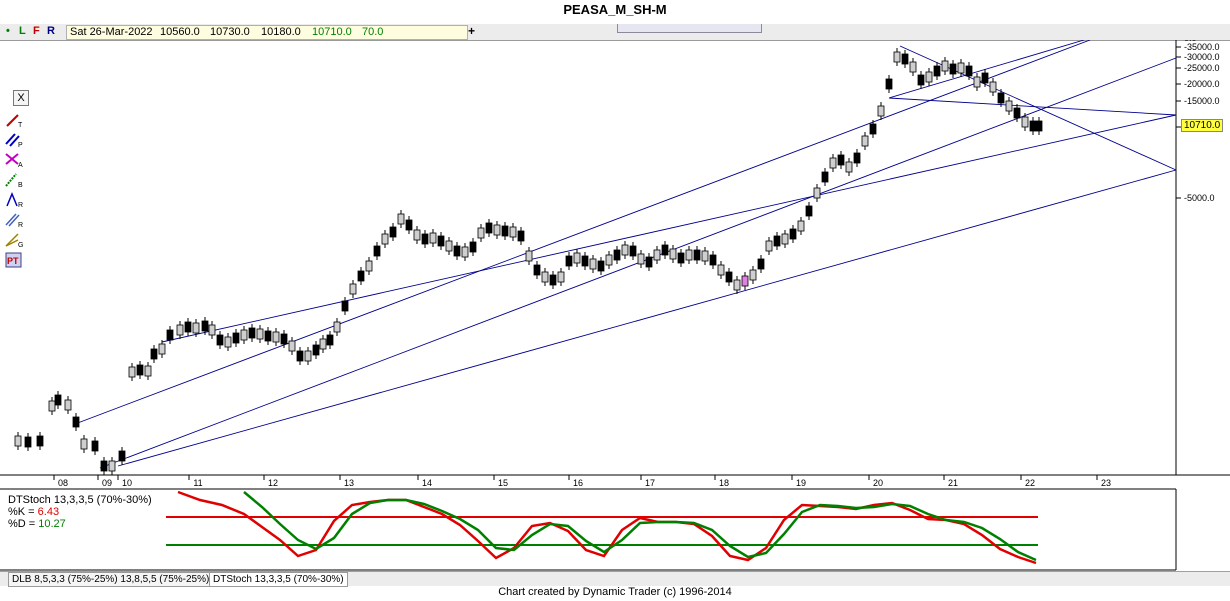 The image size is (1230, 601). I want to click on tab-dtstoch: DTStoch 13,3,3,5 (70%-30%), so click(278, 579).